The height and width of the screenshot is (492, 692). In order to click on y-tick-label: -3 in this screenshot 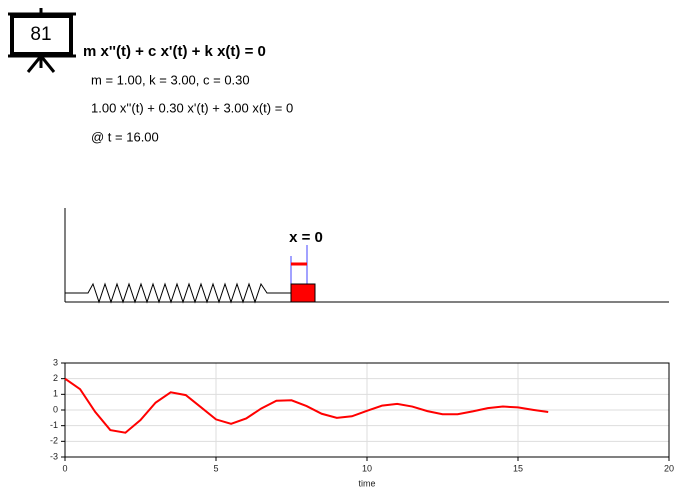, I will do `click(54, 456)`.